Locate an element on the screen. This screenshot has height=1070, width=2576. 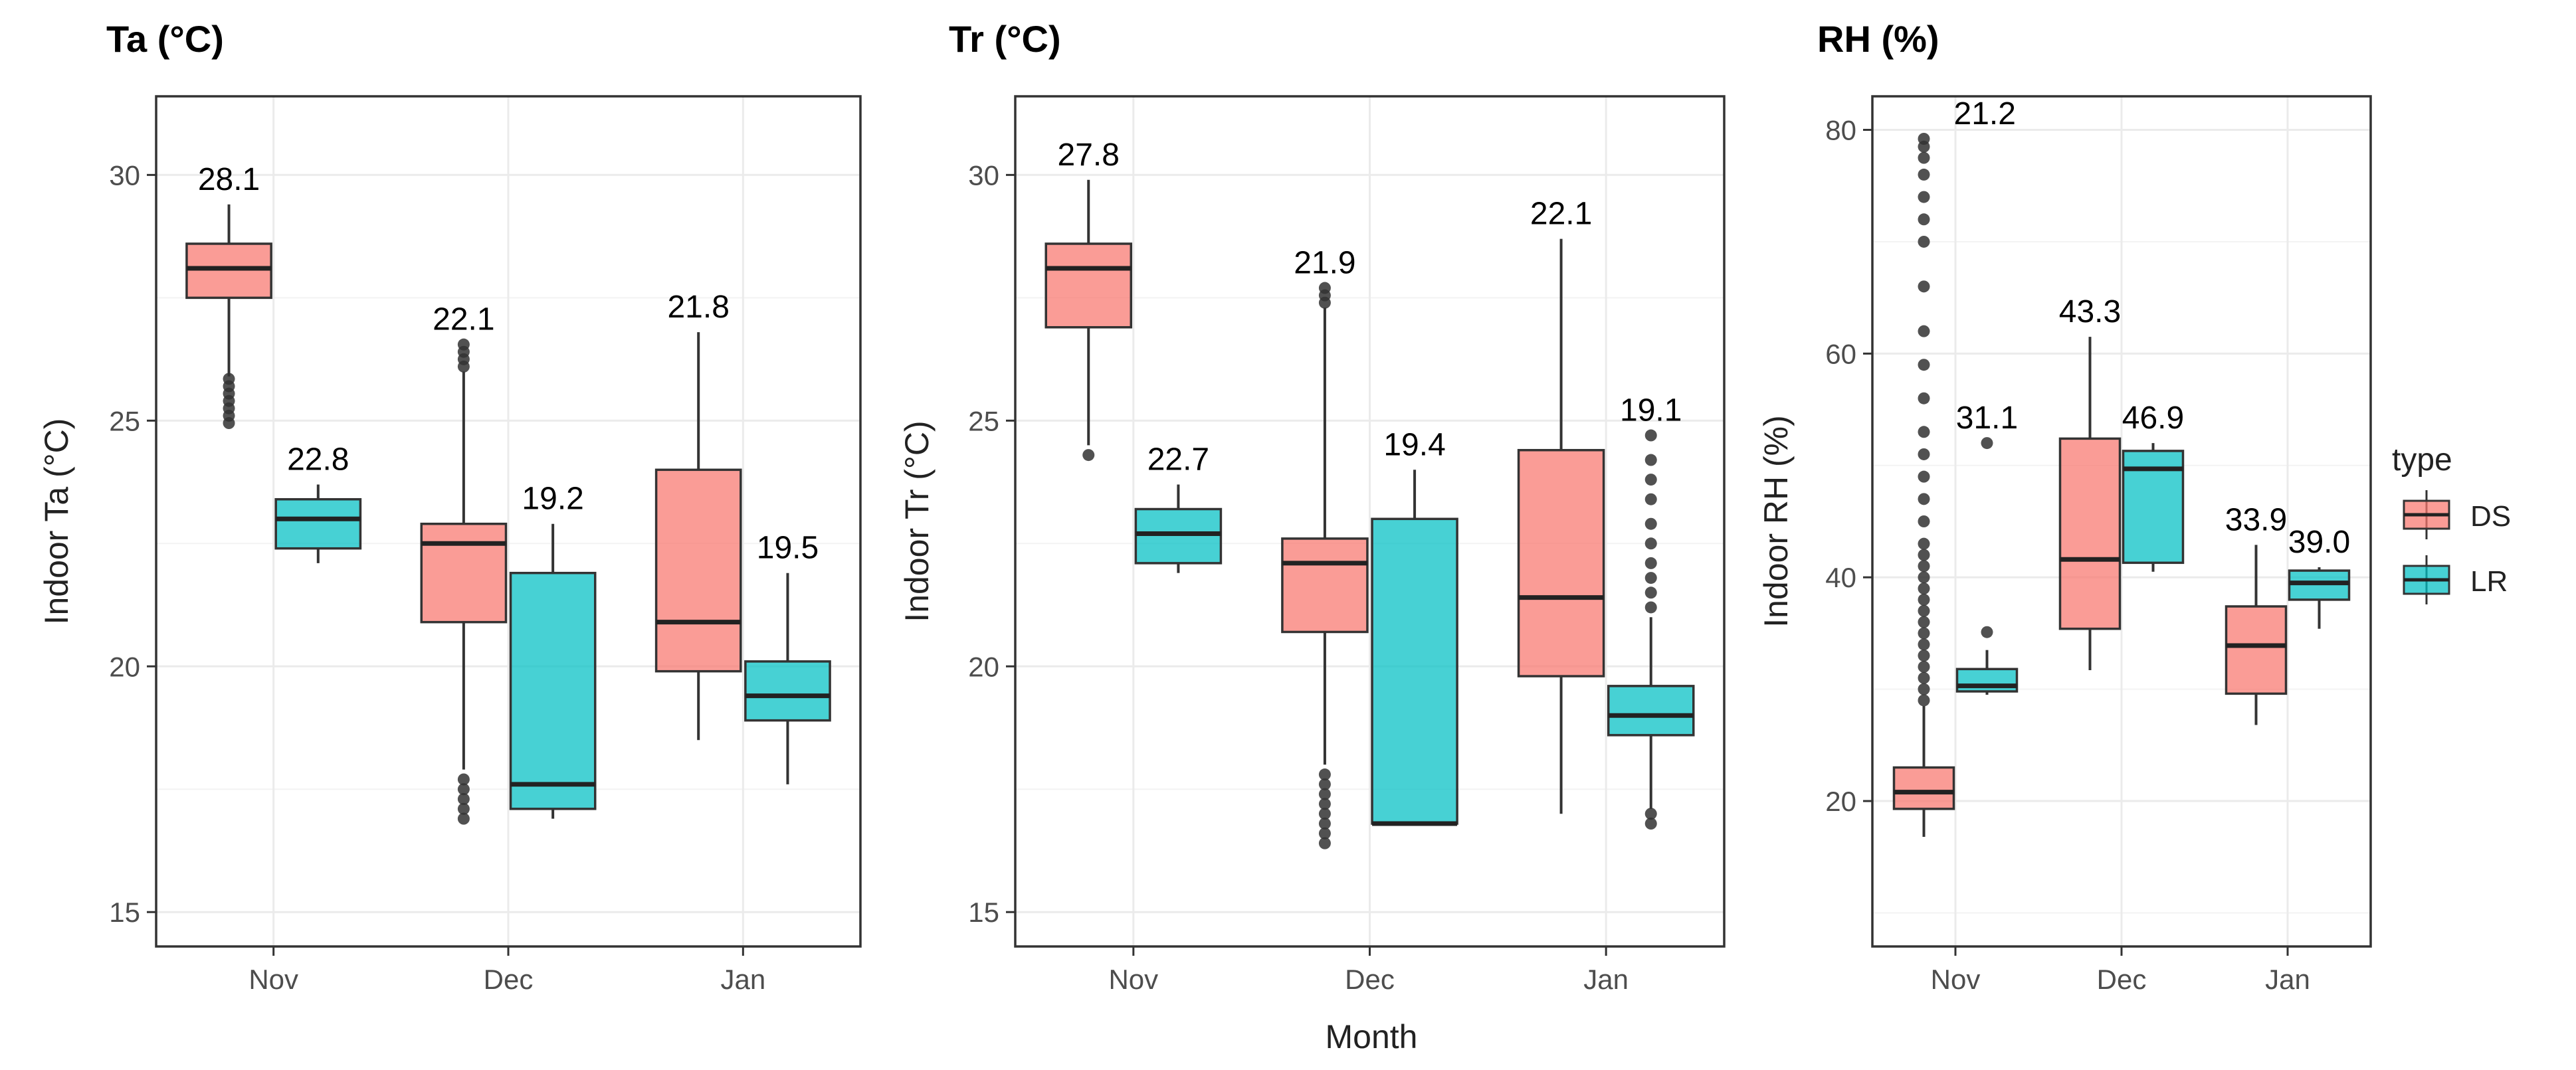
data-label: 22.1 is located at coordinates (1561, 214).